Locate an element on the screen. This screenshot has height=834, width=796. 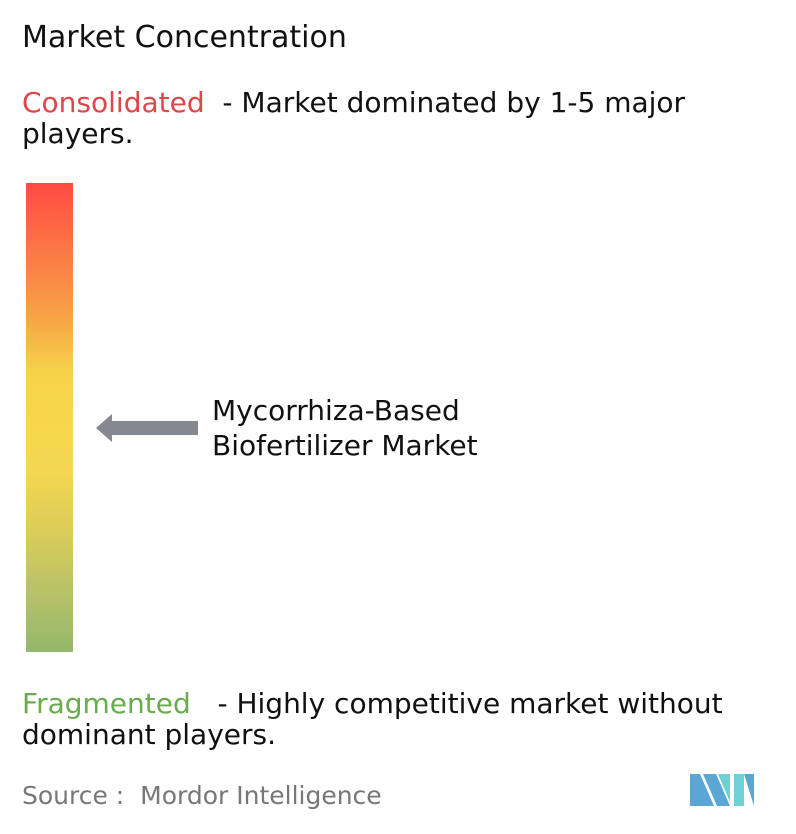
market-label-line1: Mycorrhiza-Based is located at coordinates (336, 410).